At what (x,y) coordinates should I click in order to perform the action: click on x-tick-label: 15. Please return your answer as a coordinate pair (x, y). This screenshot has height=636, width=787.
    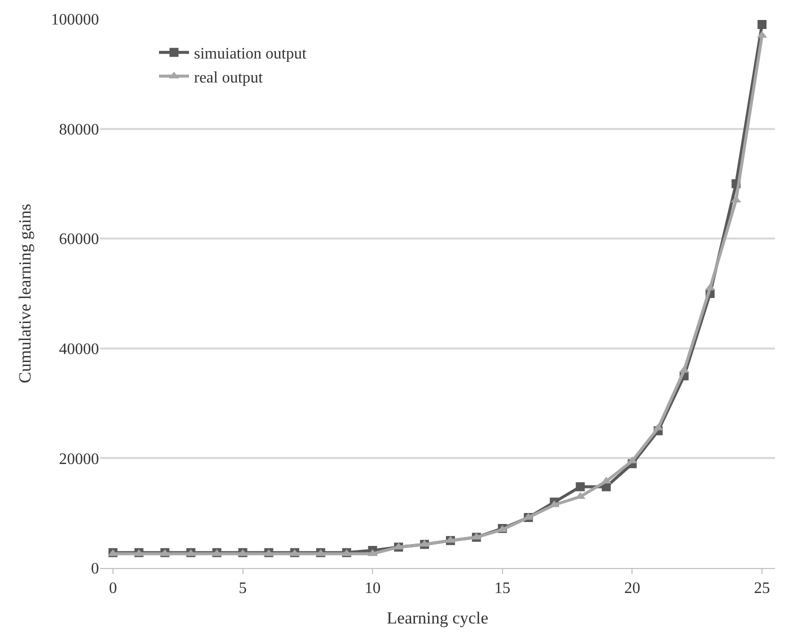
    Looking at the image, I should click on (502, 589).